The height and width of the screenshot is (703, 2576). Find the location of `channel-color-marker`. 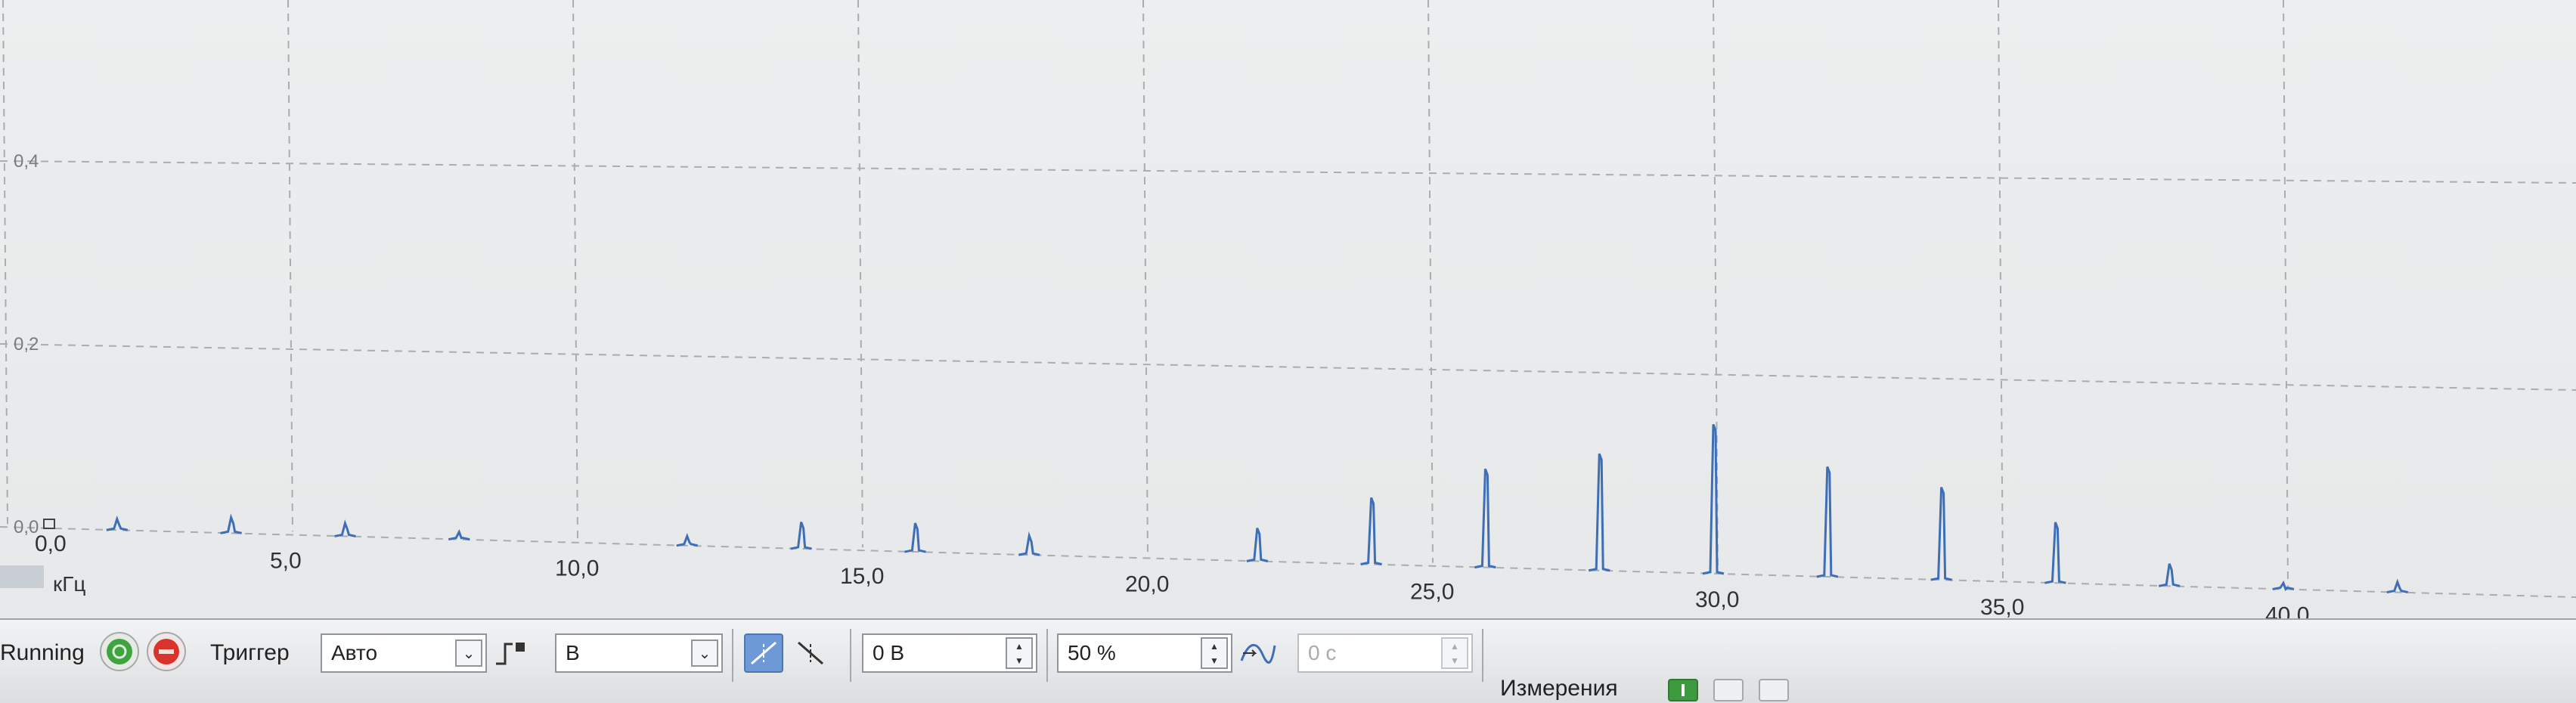

channel-color-marker is located at coordinates (22, 576).